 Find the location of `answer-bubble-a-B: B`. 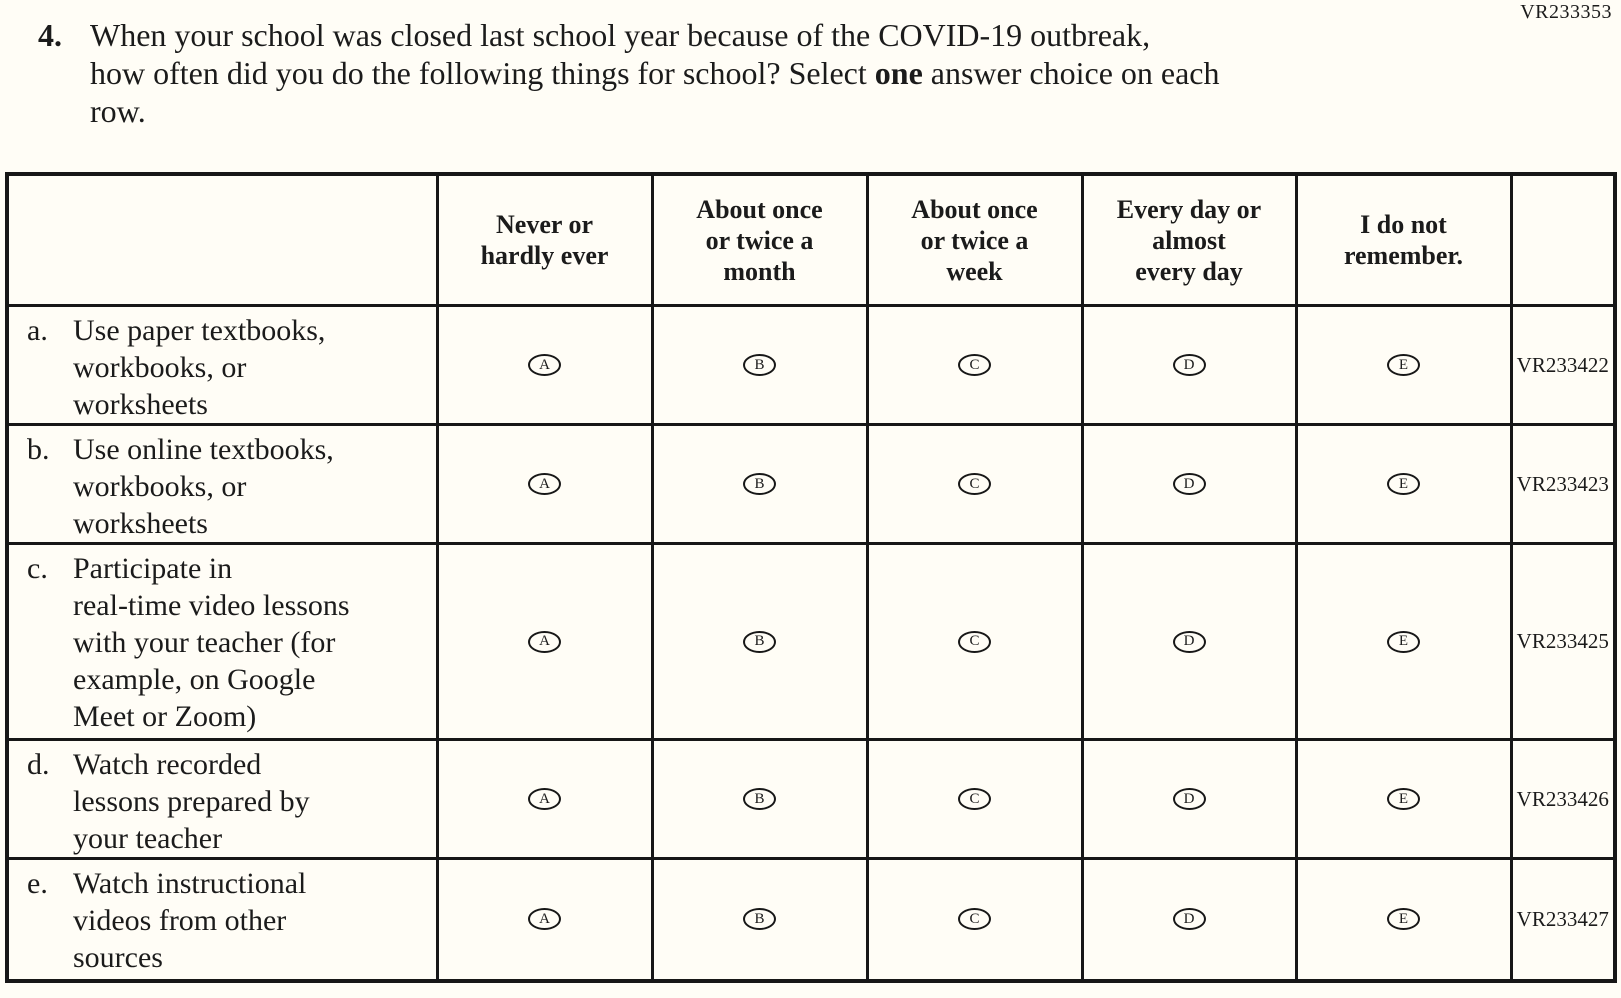

answer-bubble-a-B: B is located at coordinates (759, 365).